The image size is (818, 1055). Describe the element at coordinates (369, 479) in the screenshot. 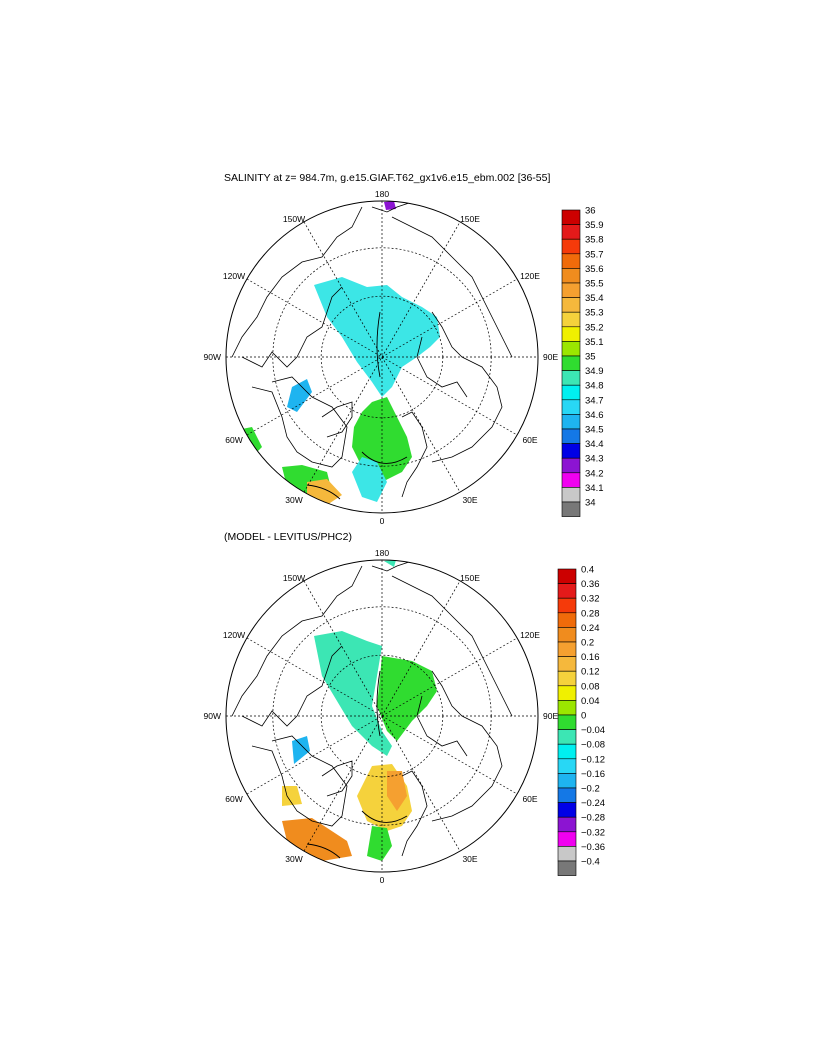

I see `norwegian-sea-fill` at that location.